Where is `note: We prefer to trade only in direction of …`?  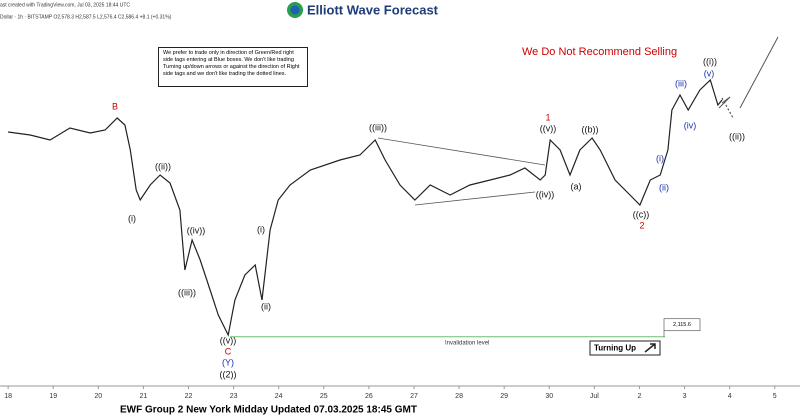
note: We prefer to trade only in direction of … is located at coordinates (233, 67).